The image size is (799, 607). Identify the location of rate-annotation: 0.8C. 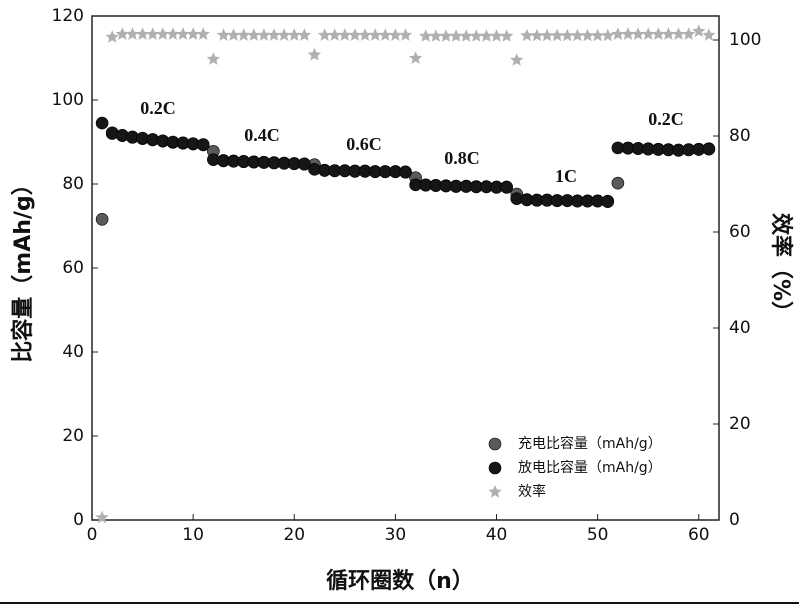
(462, 158).